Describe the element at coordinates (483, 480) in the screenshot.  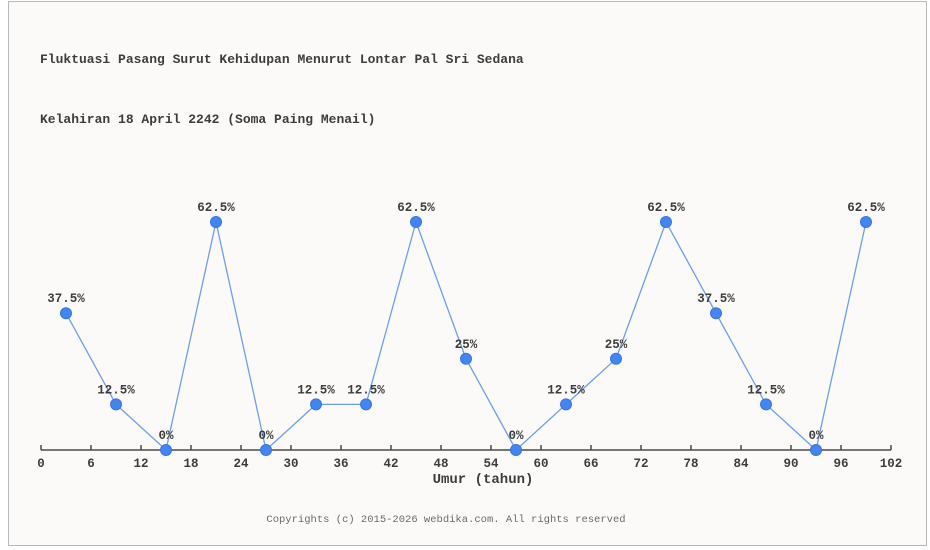
I see `x-axis-title: Umur (tahun)` at that location.